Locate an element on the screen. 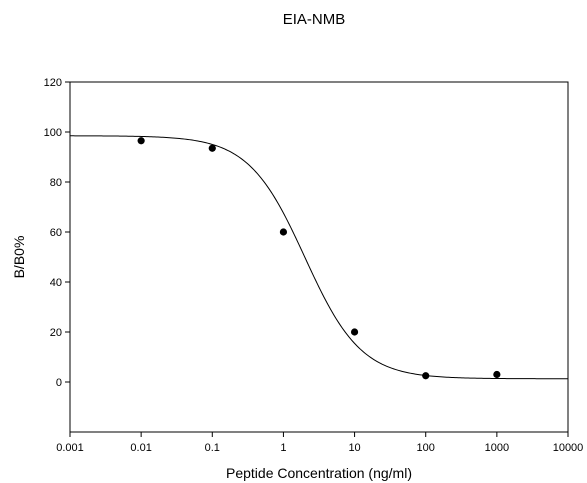 This screenshot has width=587, height=483. x-tick-label: 1 is located at coordinates (283, 448).